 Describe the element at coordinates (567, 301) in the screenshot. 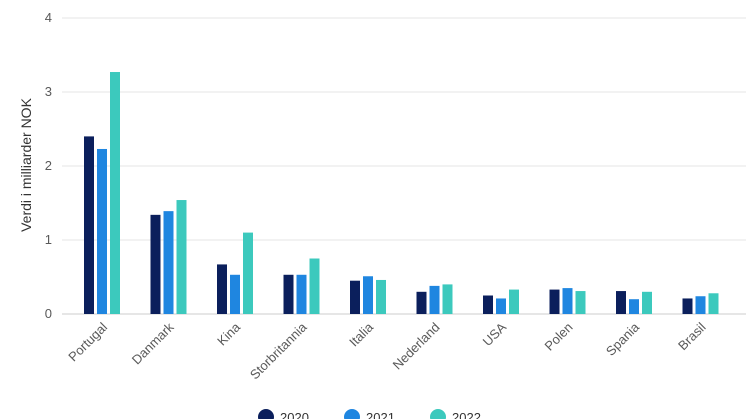

I see `bar-2021-polen` at that location.